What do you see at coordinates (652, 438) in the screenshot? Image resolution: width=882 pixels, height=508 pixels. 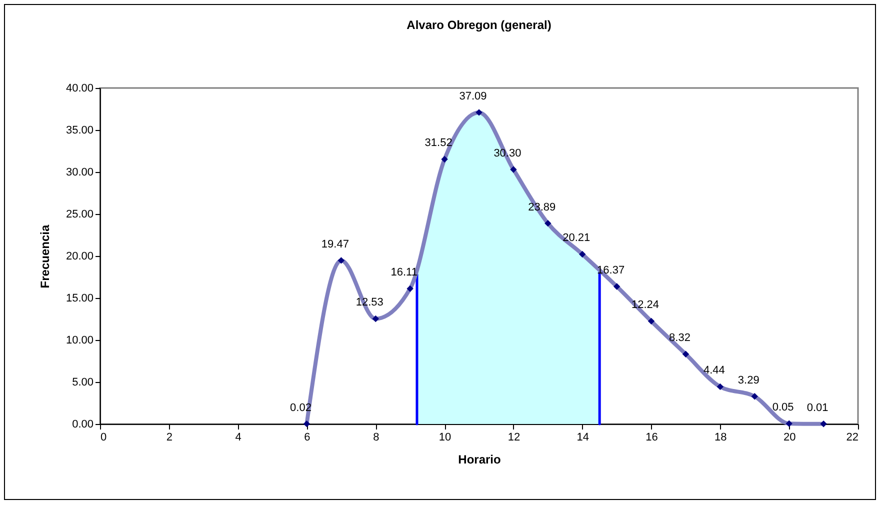 I see `x-tick-label: 16` at bounding box center [652, 438].